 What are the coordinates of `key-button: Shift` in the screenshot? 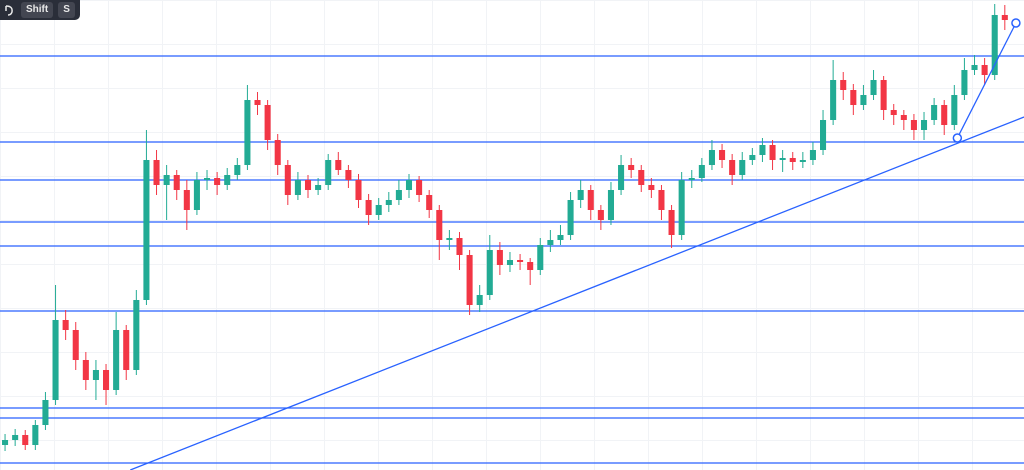 It's located at (37, 10).